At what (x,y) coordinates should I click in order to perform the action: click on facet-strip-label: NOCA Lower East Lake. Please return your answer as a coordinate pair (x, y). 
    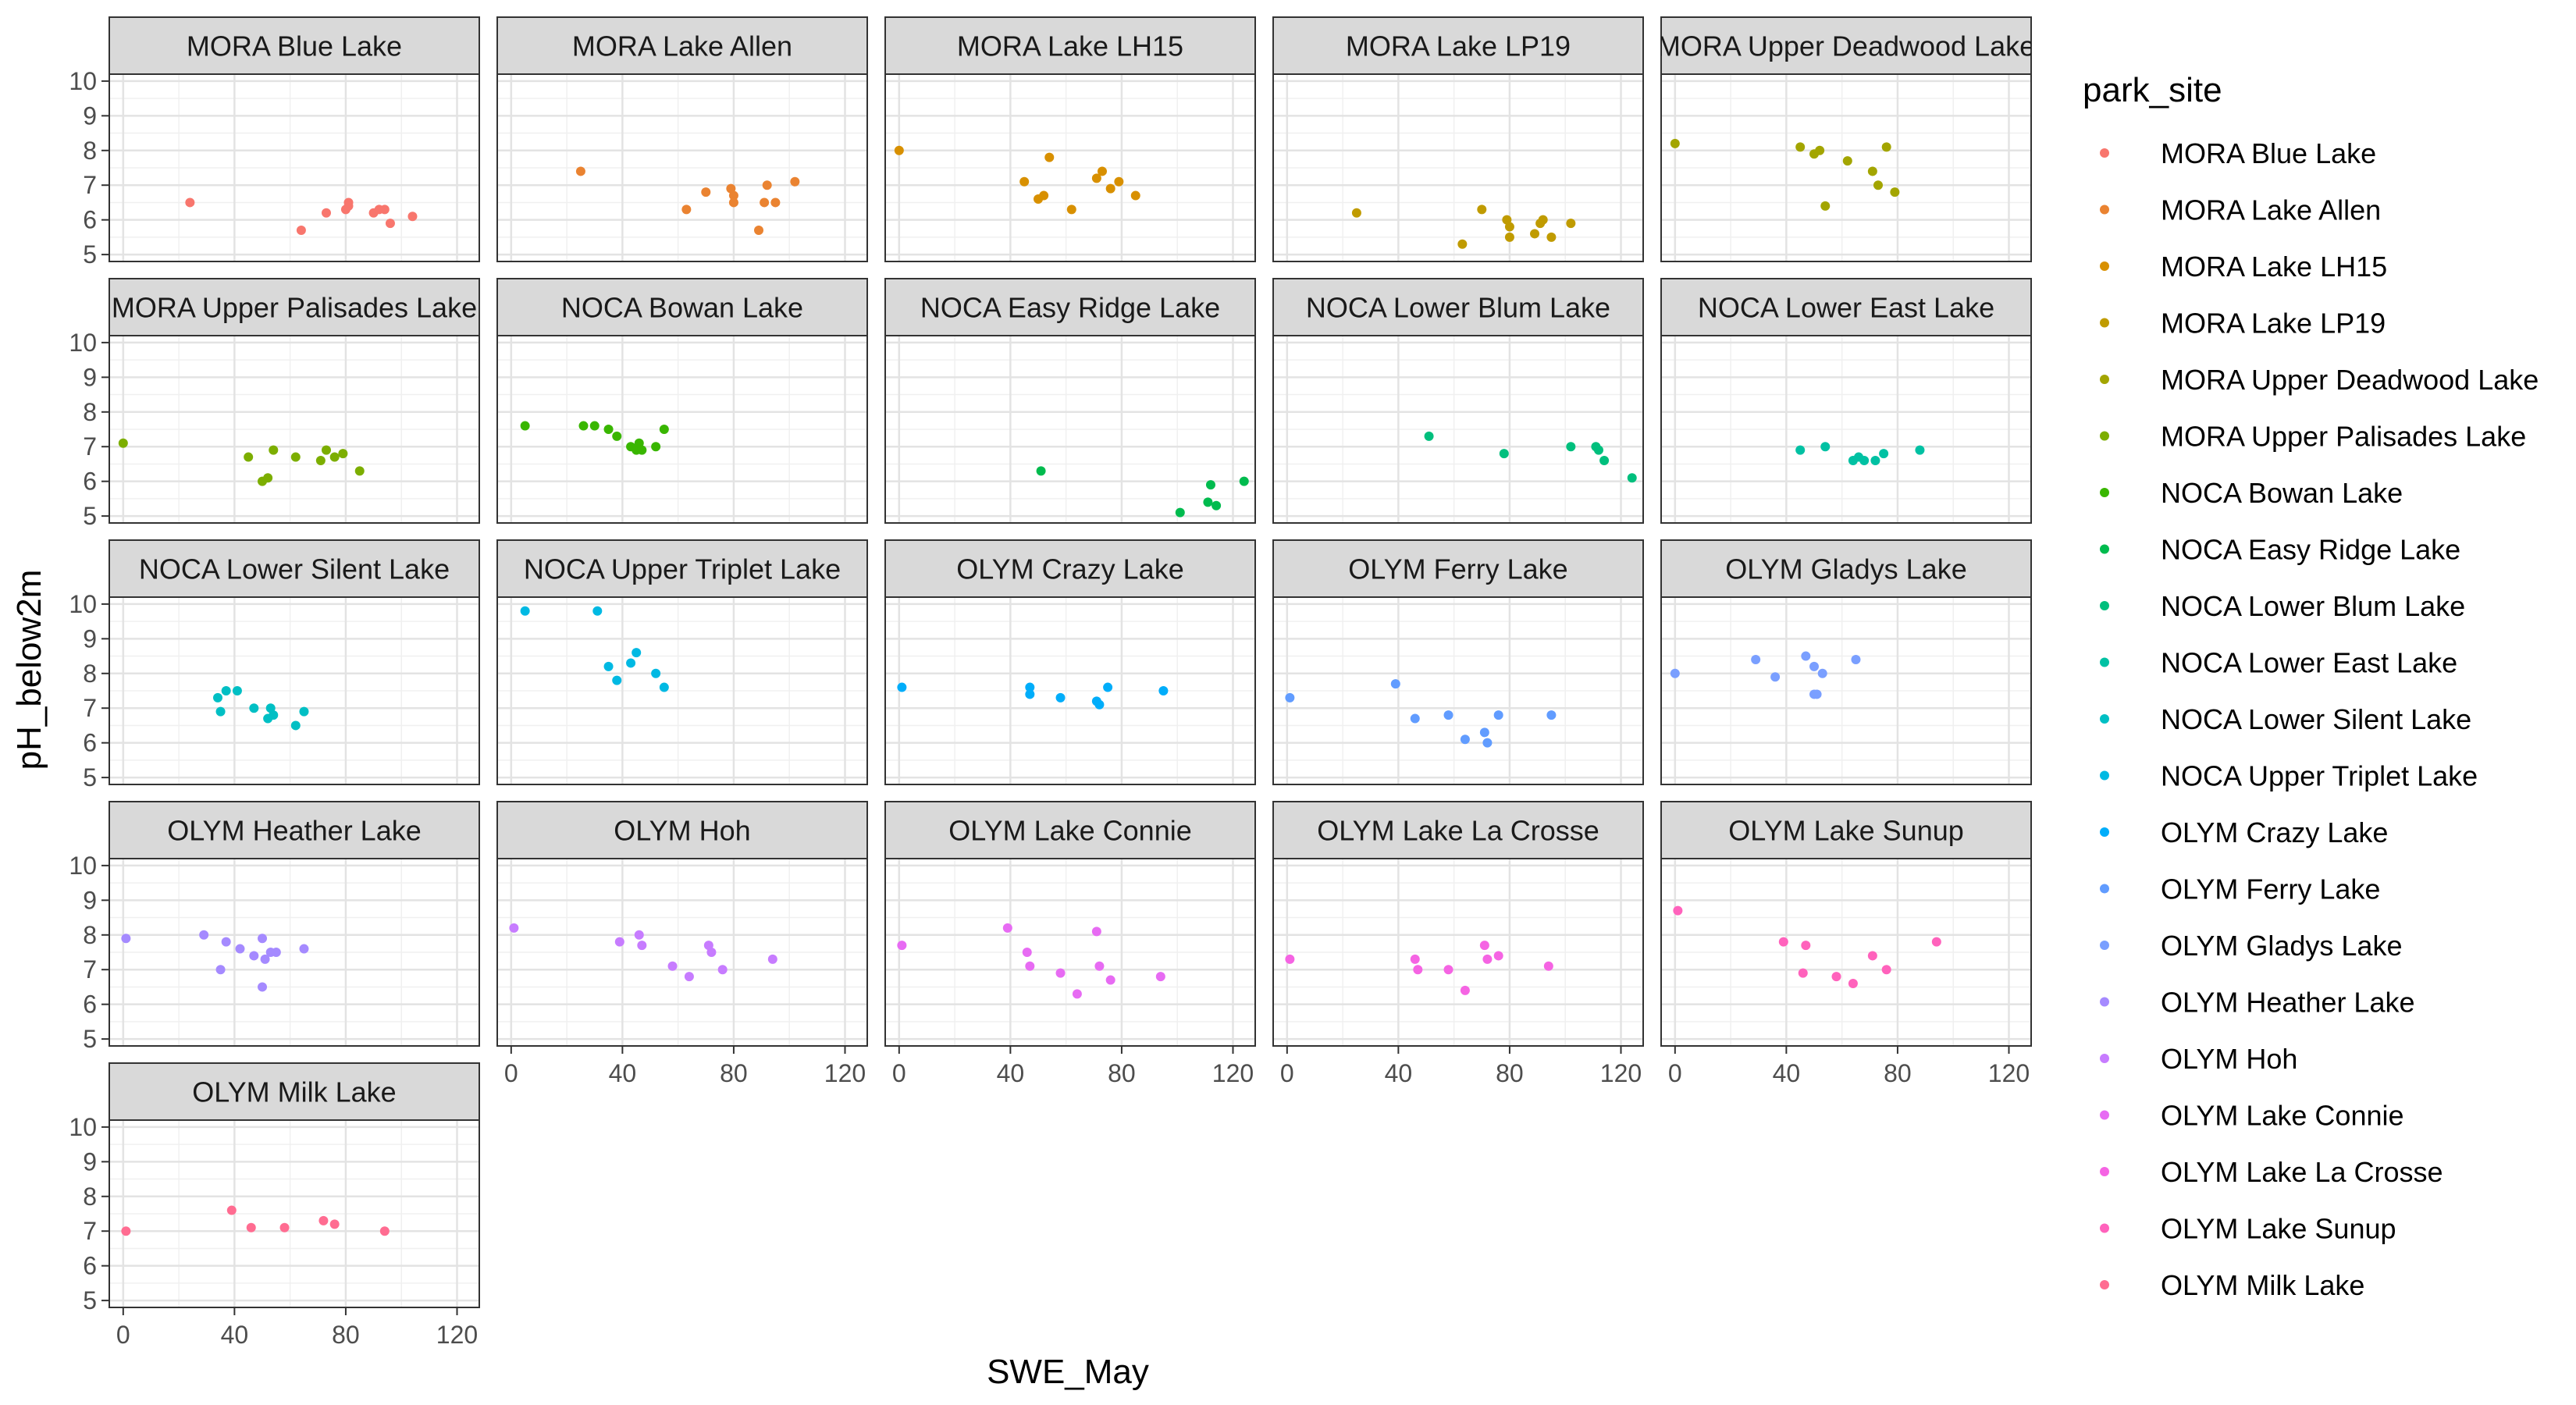
    Looking at the image, I should click on (1846, 308).